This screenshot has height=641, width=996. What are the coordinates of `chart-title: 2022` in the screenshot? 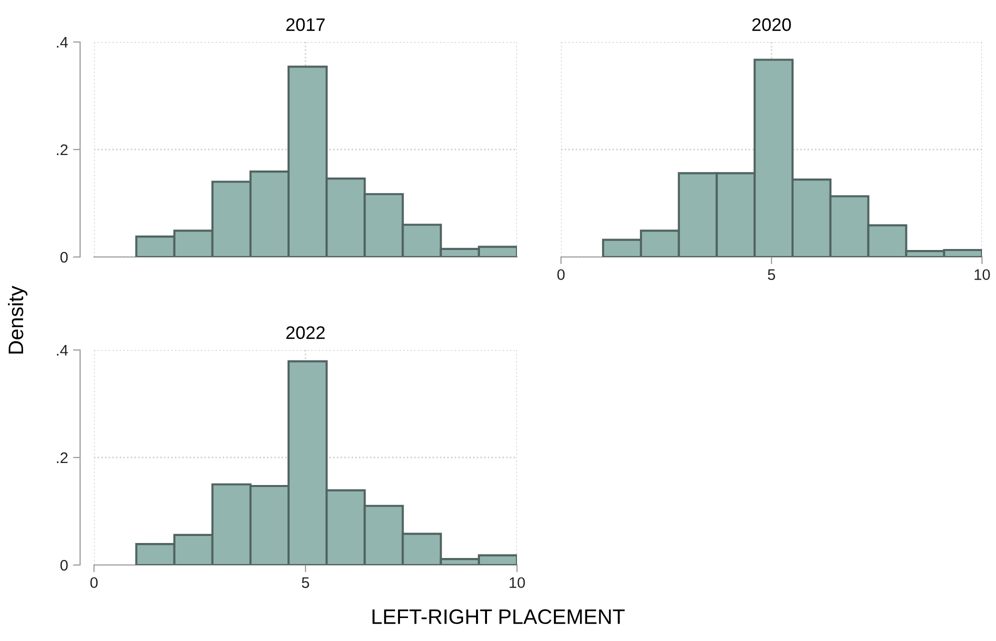 It's located at (305, 333).